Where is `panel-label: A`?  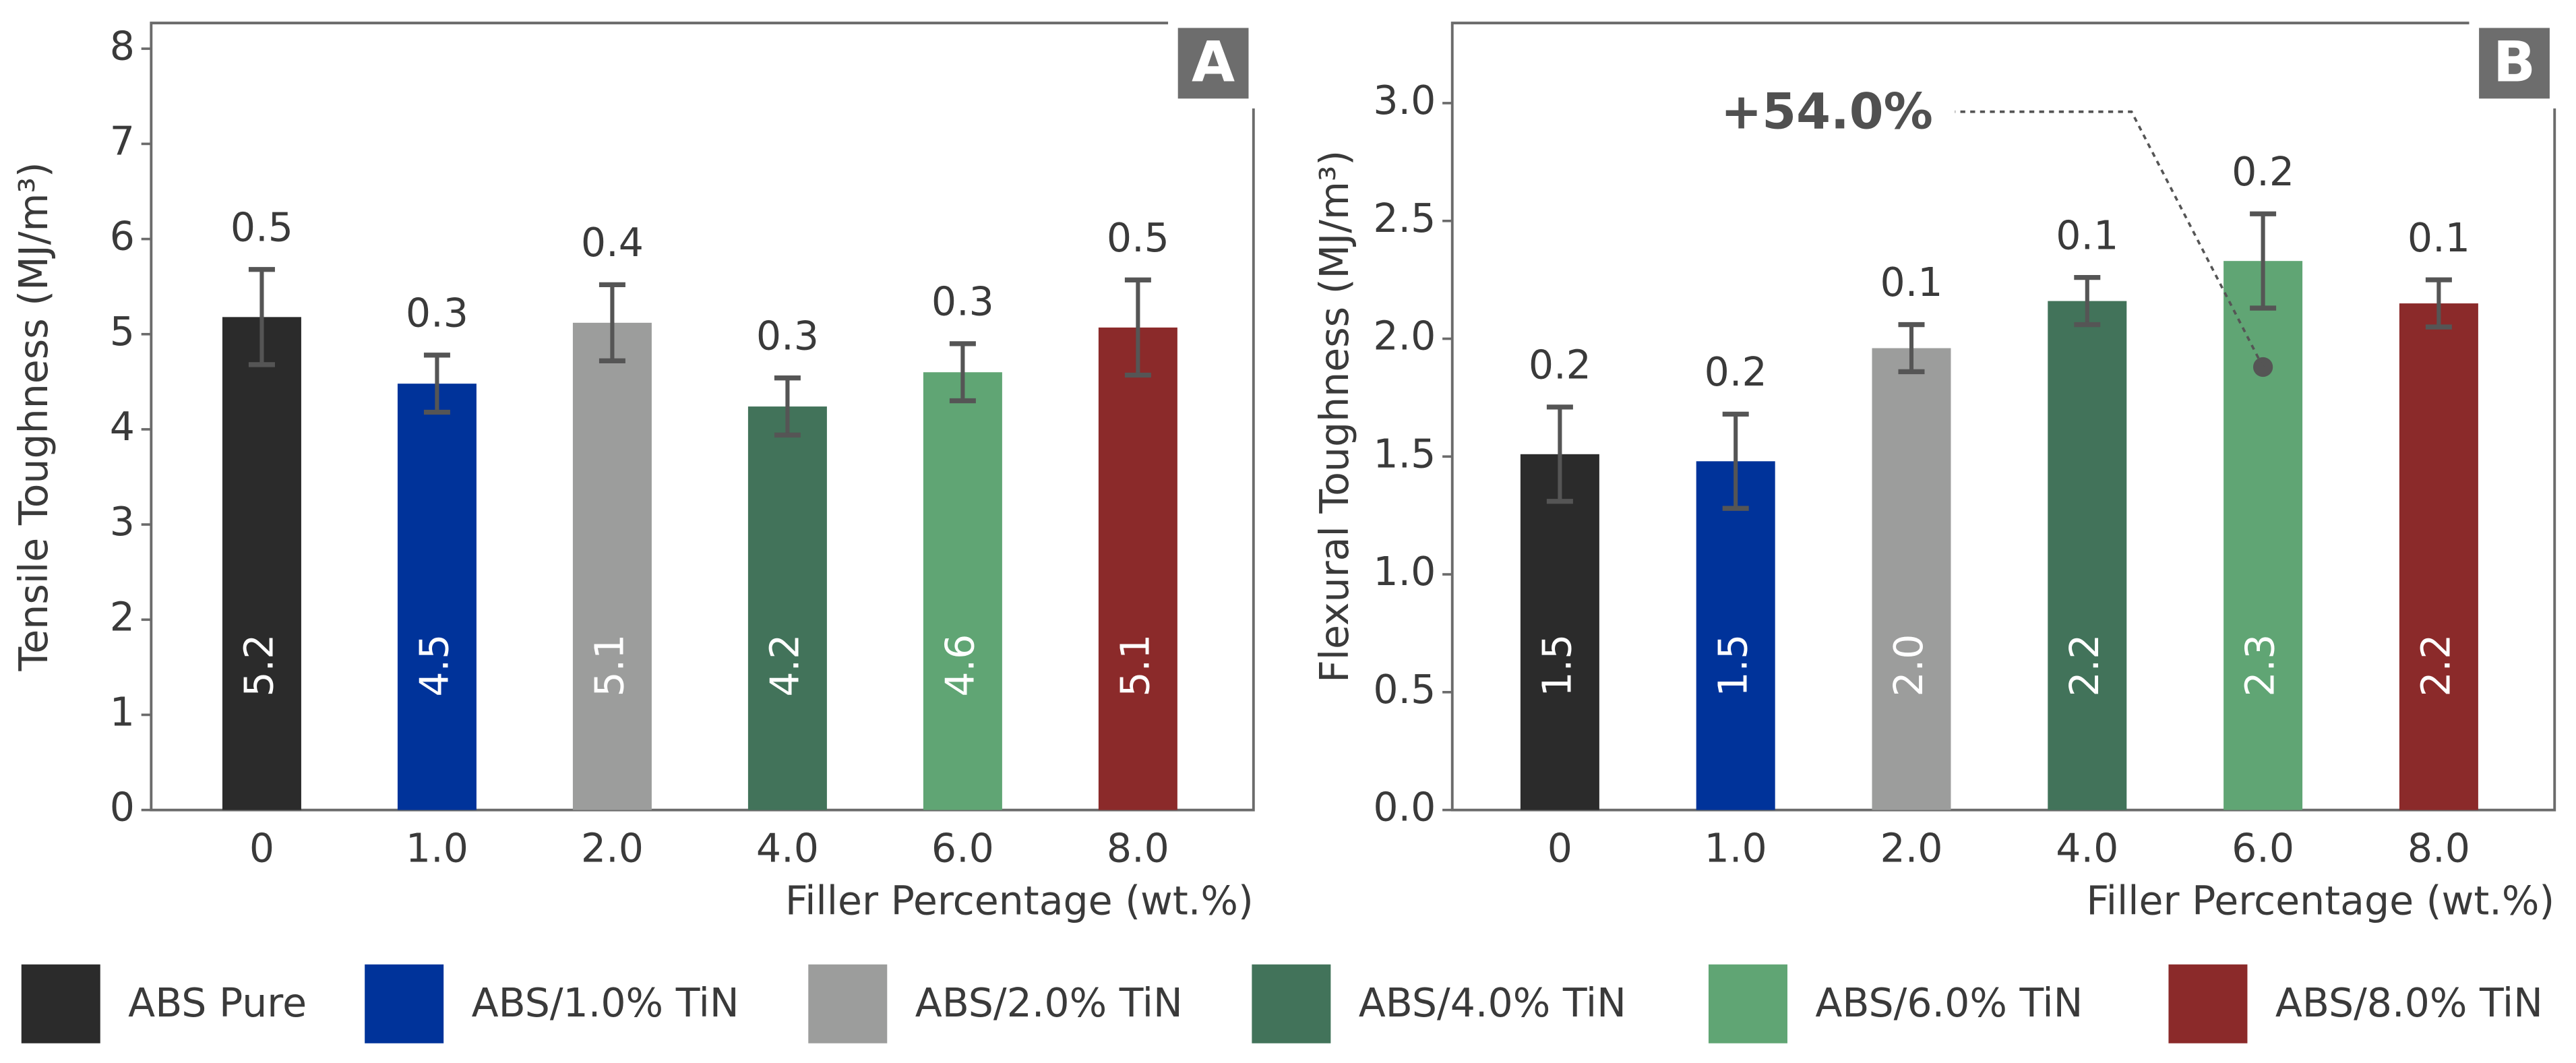 panel-label: A is located at coordinates (1213, 62).